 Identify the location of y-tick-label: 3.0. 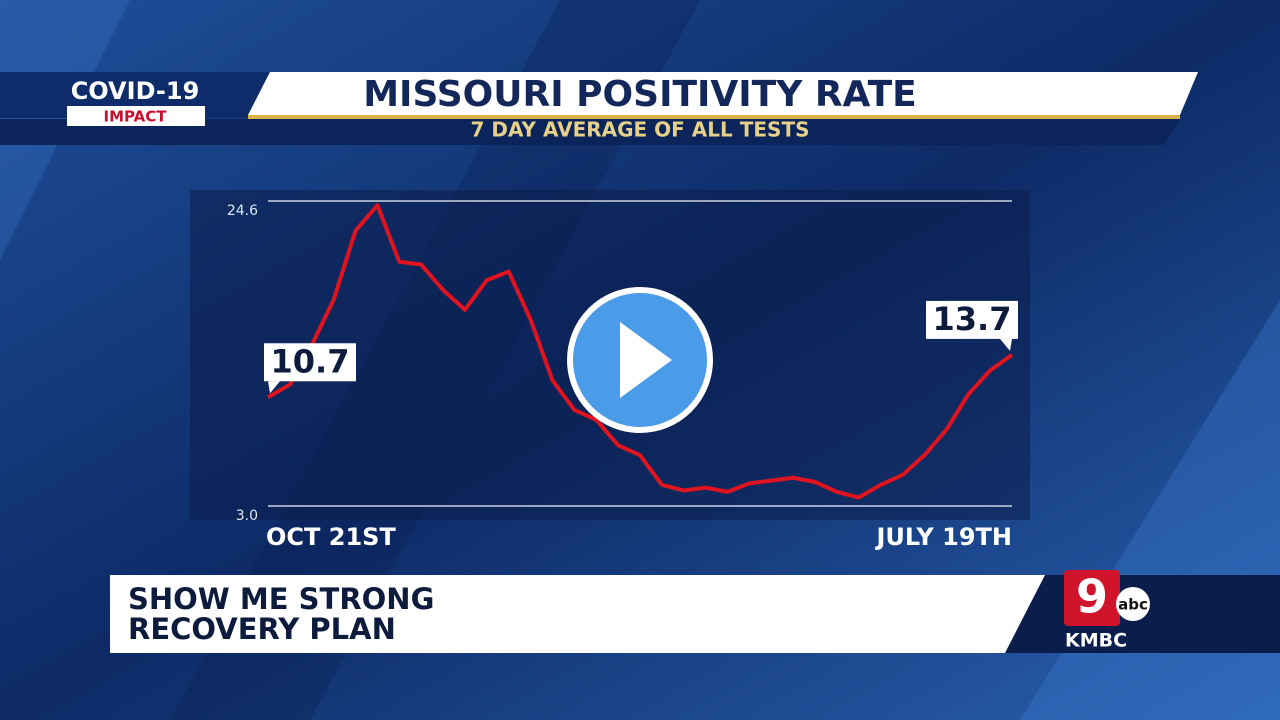
(247, 516).